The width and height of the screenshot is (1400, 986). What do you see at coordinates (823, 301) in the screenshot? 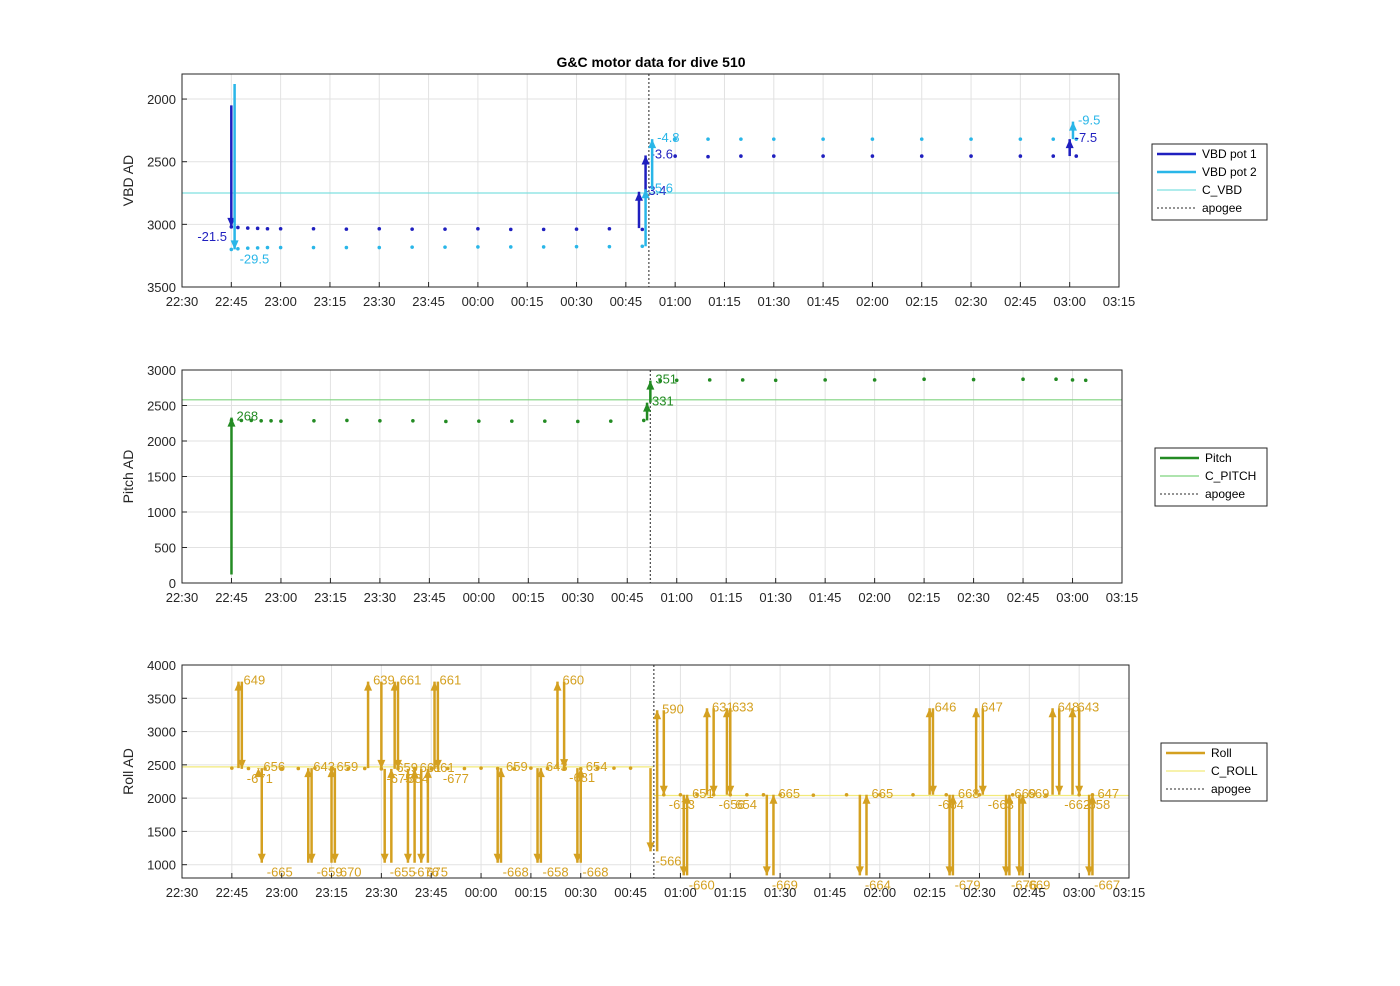
I see `x-tick-label: 01:45` at bounding box center [823, 301].